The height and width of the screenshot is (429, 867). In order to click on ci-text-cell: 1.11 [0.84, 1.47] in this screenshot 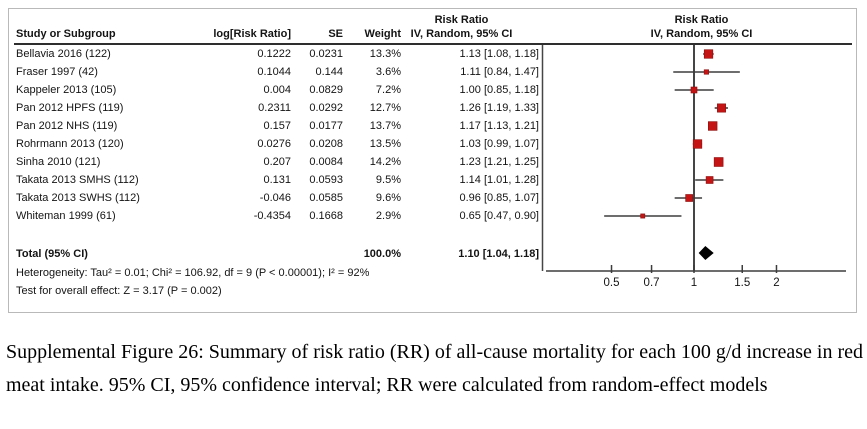, I will do `click(499, 72)`.